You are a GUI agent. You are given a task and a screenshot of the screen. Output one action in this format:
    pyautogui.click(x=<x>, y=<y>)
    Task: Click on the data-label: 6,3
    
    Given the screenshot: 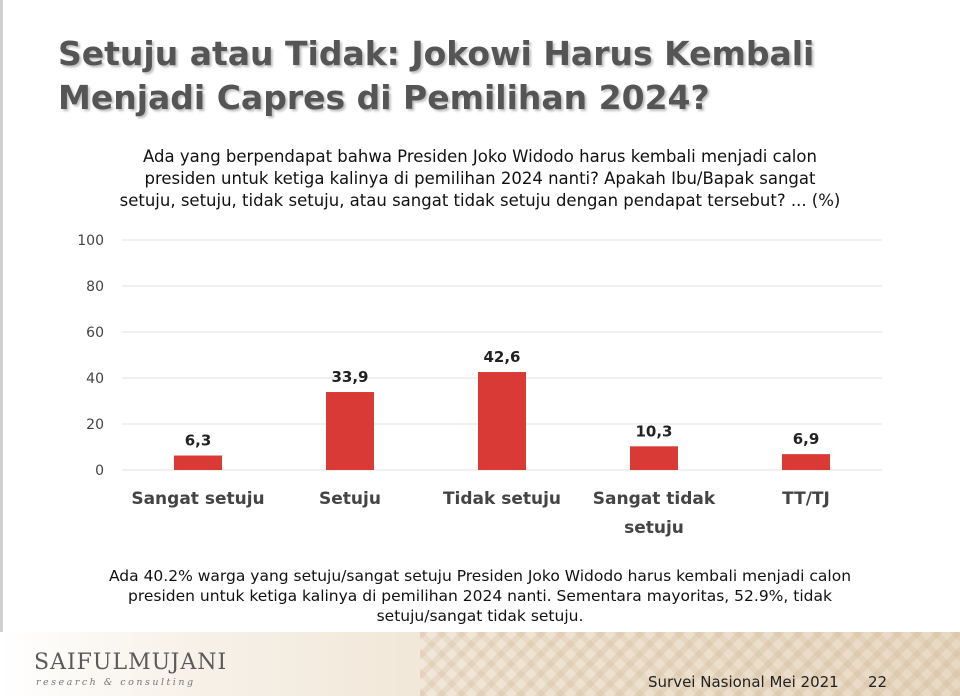 What is the action you would take?
    pyautogui.click(x=198, y=441)
    